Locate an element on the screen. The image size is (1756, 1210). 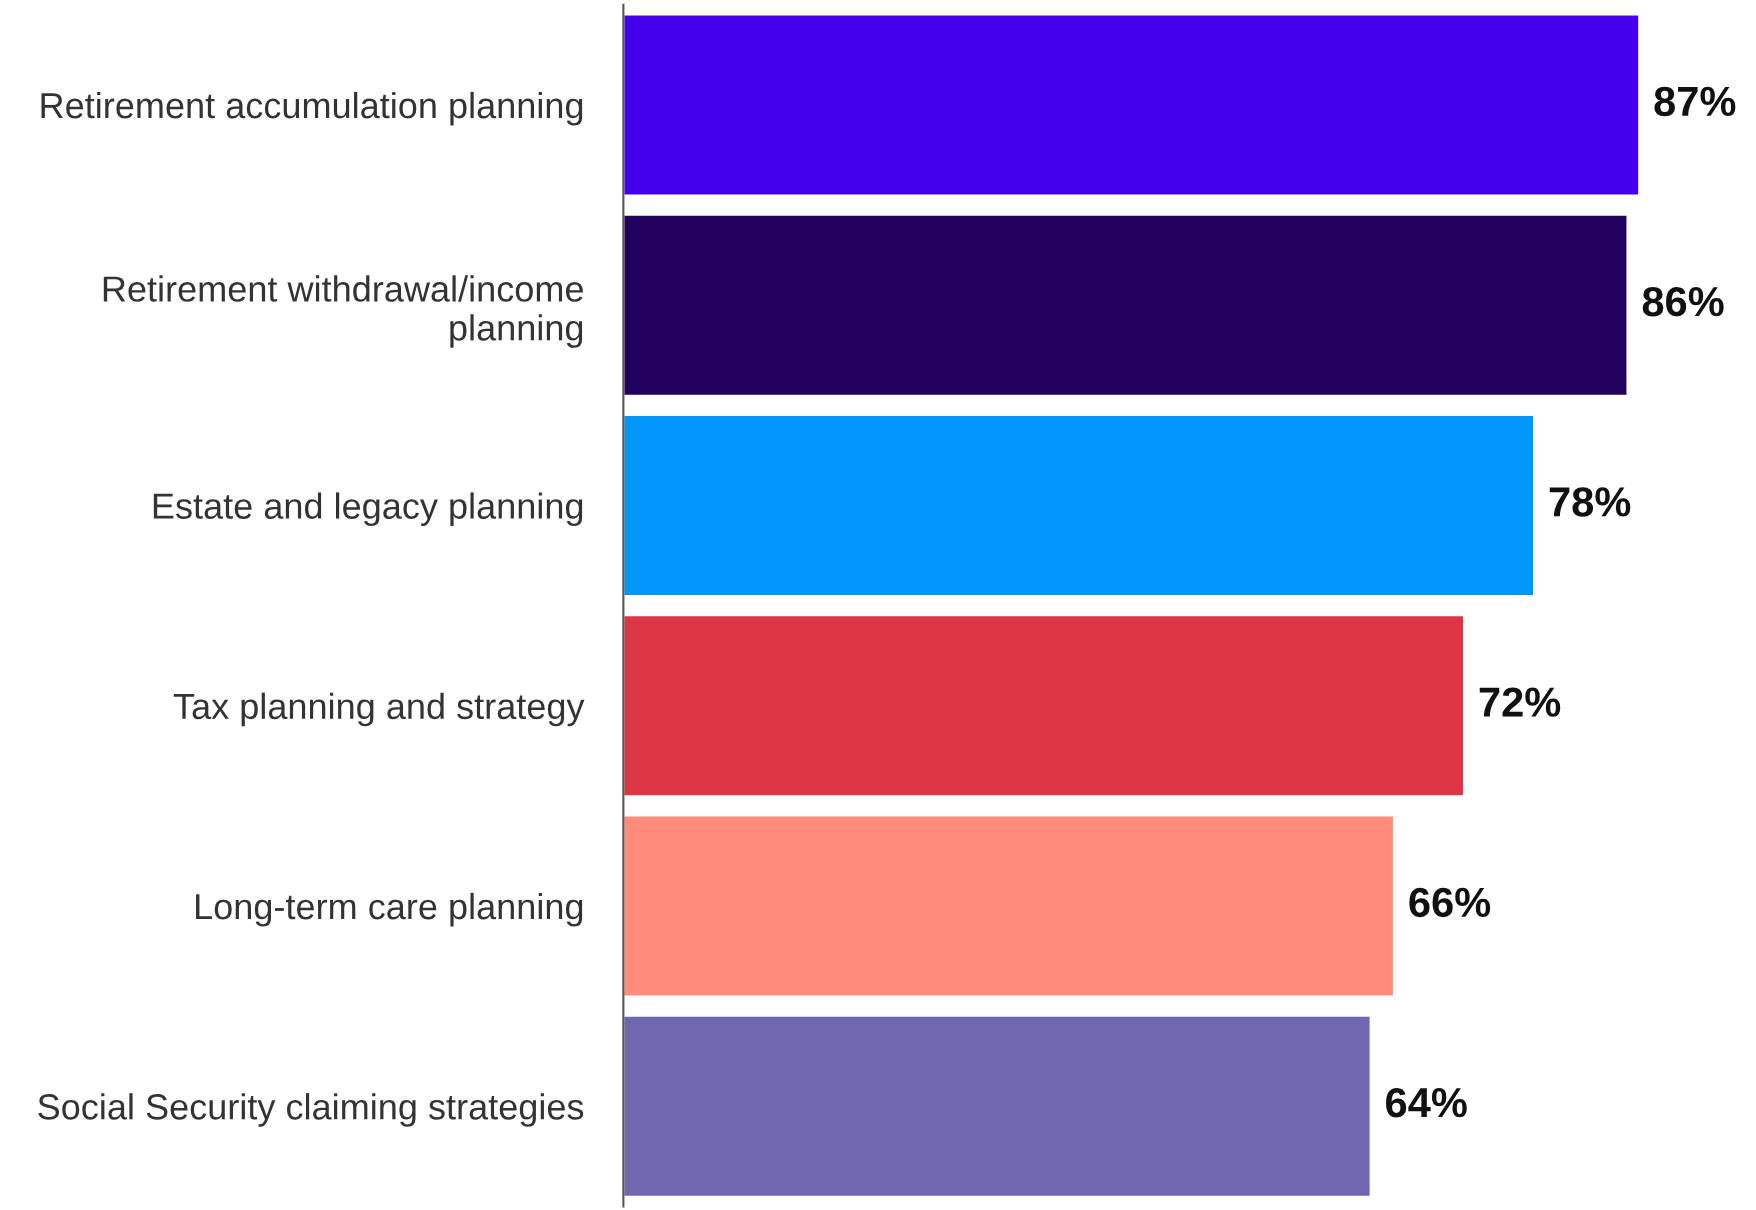
y-tick-label: Estate and legacy planning is located at coordinates (368, 509).